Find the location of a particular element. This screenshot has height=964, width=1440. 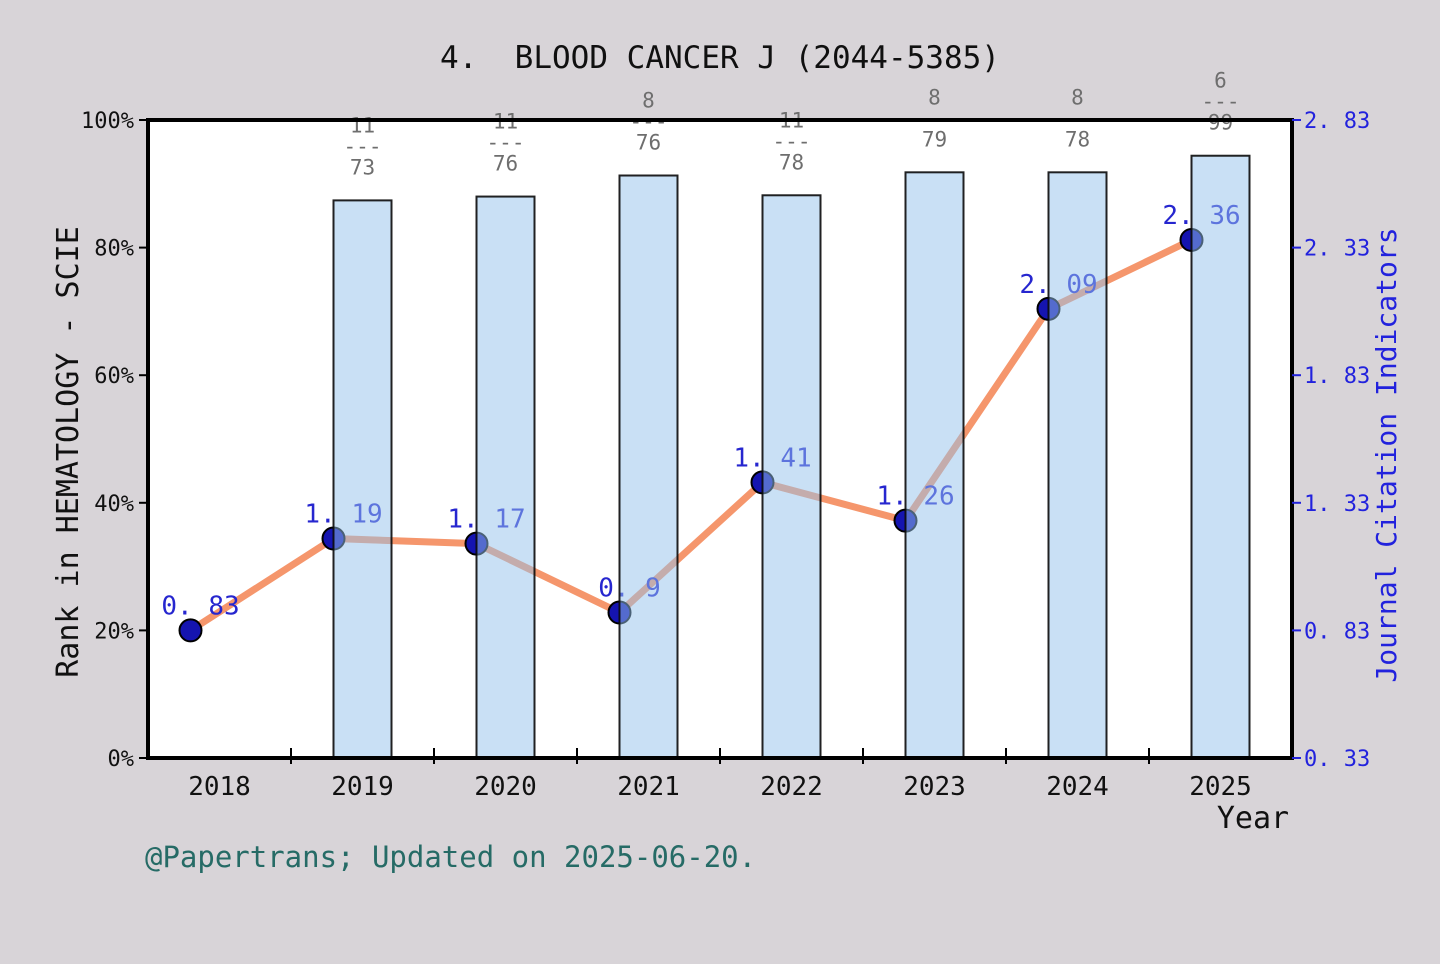

rank-bar-2021 is located at coordinates (648, 467).